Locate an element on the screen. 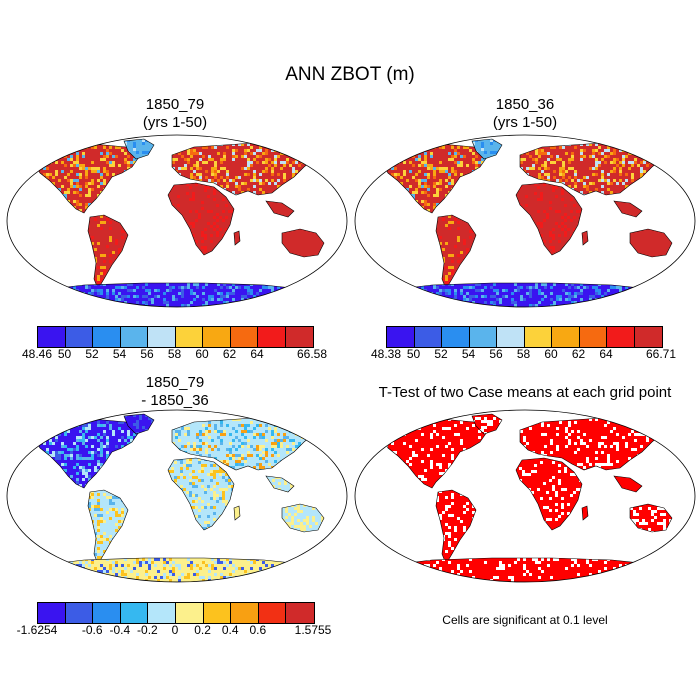  colorbar-tick-label: 0 is located at coordinates (175, 630).